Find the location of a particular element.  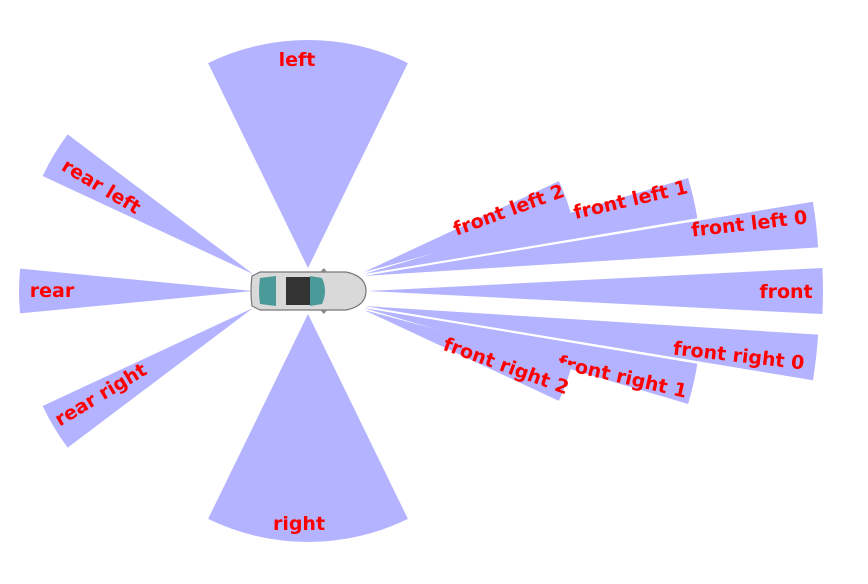

car-top-view-icon is located at coordinates (308, 291).